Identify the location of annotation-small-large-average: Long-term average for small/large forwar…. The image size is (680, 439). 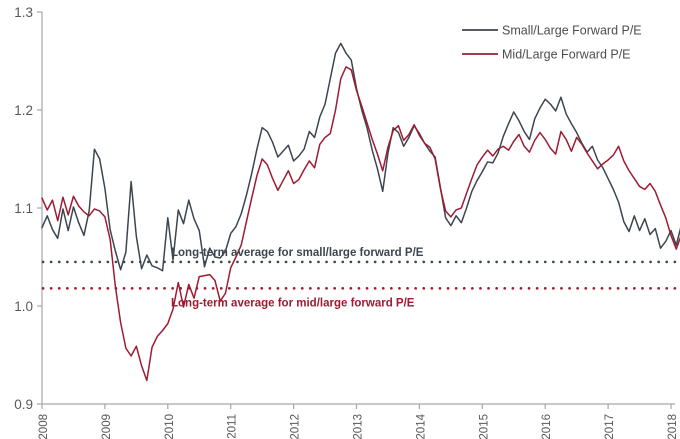
(297, 253).